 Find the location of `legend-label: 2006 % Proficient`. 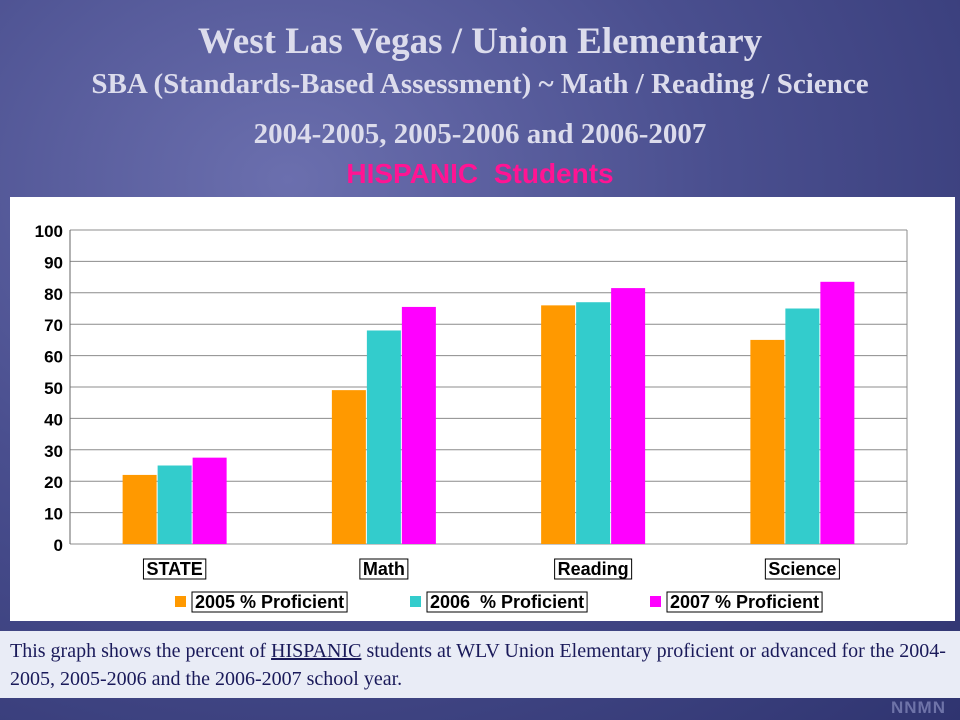

legend-label: 2006 % Proficient is located at coordinates (507, 602).